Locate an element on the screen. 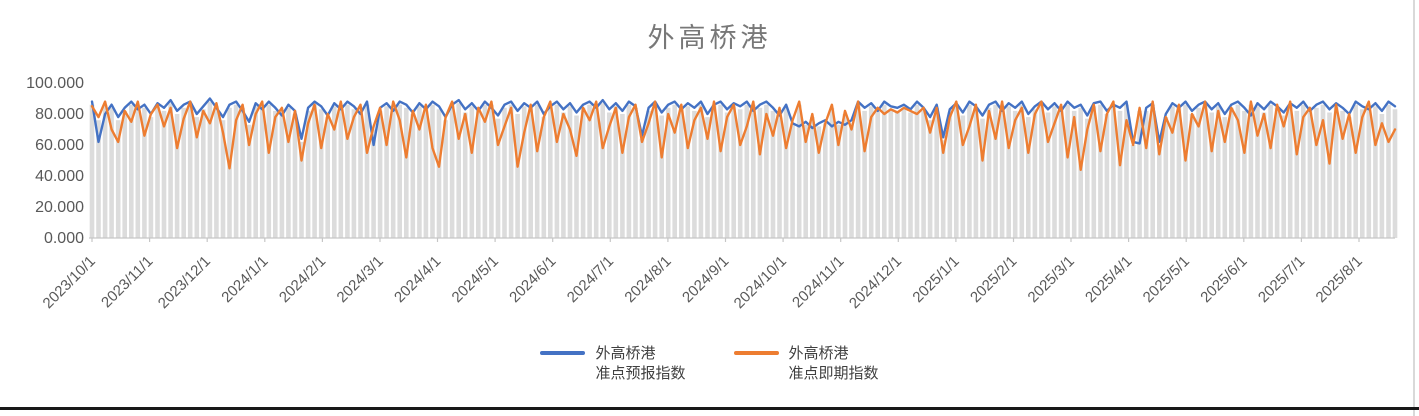 This screenshot has height=416, width=1419. legend: 外高桥港 准点预报指数 外高桥港 准点即期指数 is located at coordinates (709, 364).